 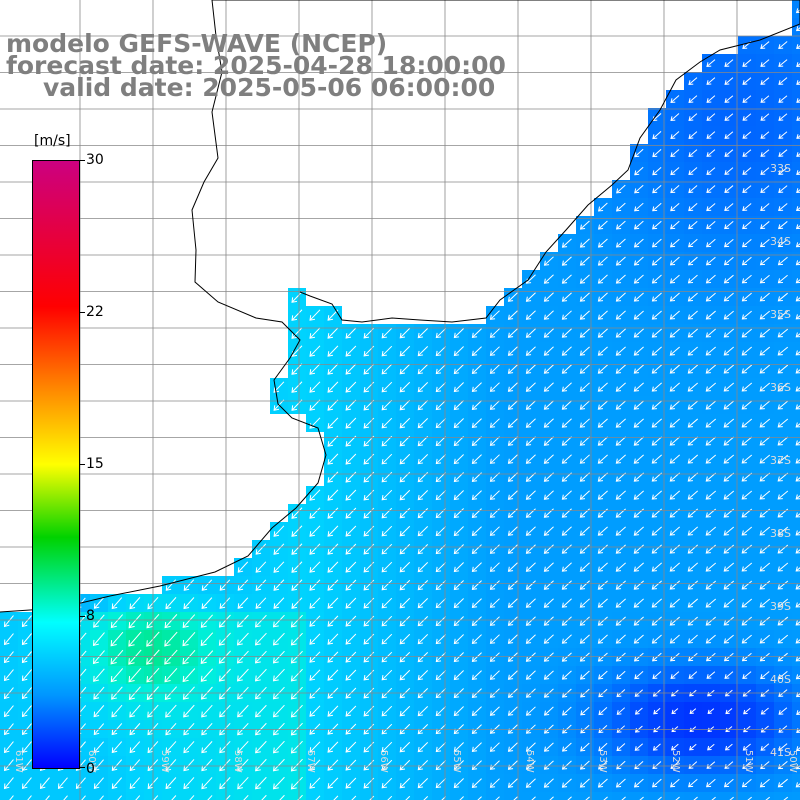 I want to click on longitude-label: 58W, so click(x=237, y=761).